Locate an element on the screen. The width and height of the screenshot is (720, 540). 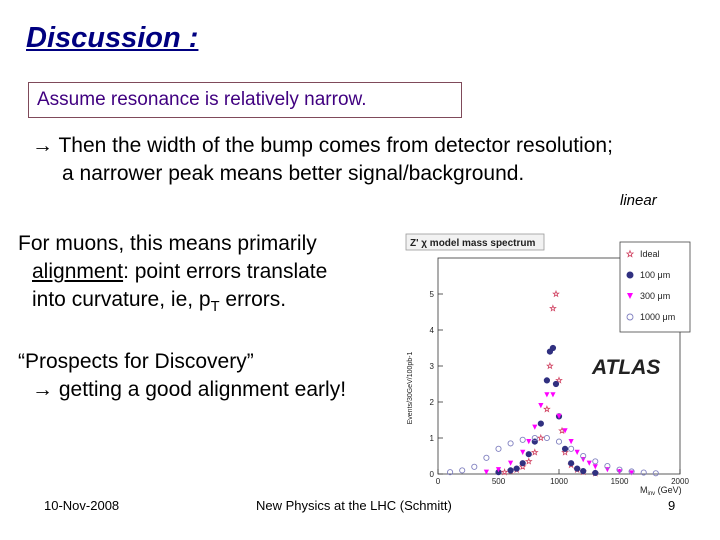
y-tick-label: 3 is located at coordinates (432, 366).